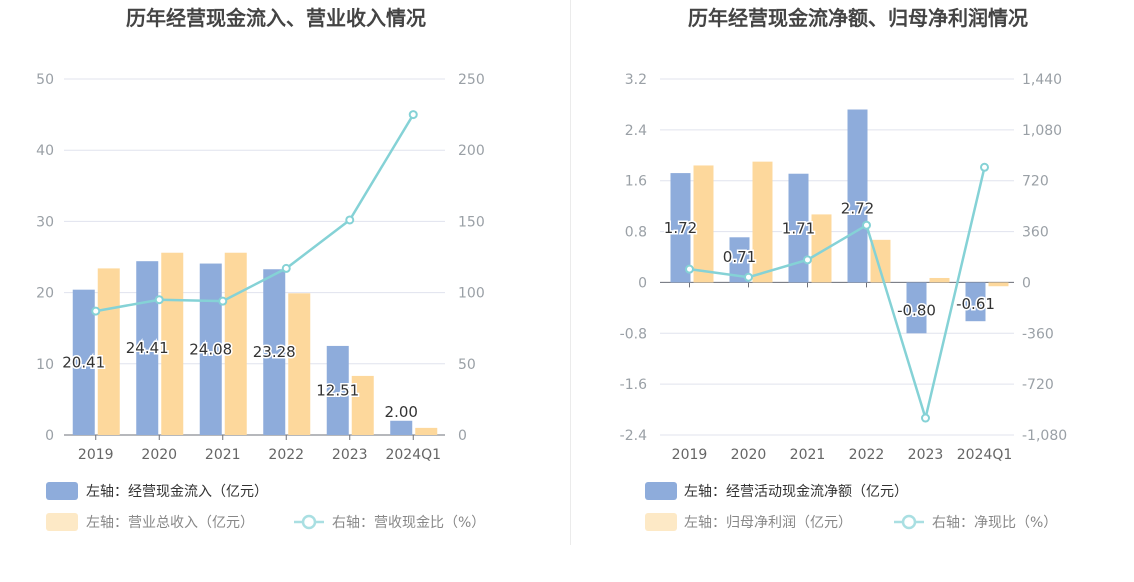 The height and width of the screenshot is (582, 1134). Describe the element at coordinates (984, 167) in the screenshot. I see `line-point-2024Q1` at that location.